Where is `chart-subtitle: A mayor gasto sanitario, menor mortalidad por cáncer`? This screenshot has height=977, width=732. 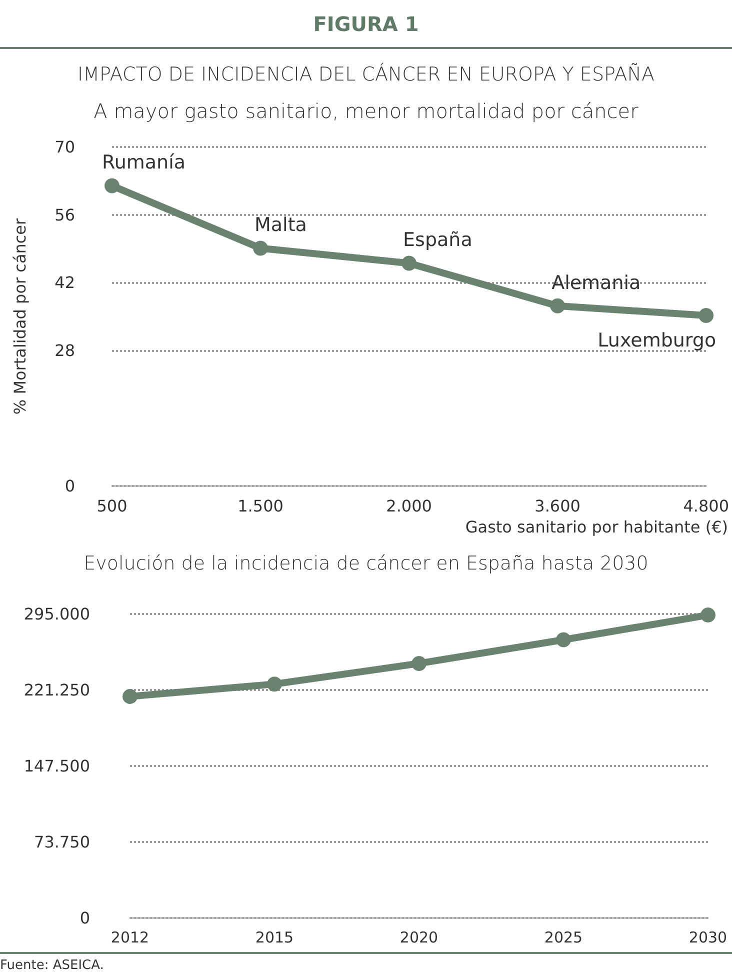 chart-subtitle: A mayor gasto sanitario, menor mortalidad por cáncer is located at coordinates (367, 111).